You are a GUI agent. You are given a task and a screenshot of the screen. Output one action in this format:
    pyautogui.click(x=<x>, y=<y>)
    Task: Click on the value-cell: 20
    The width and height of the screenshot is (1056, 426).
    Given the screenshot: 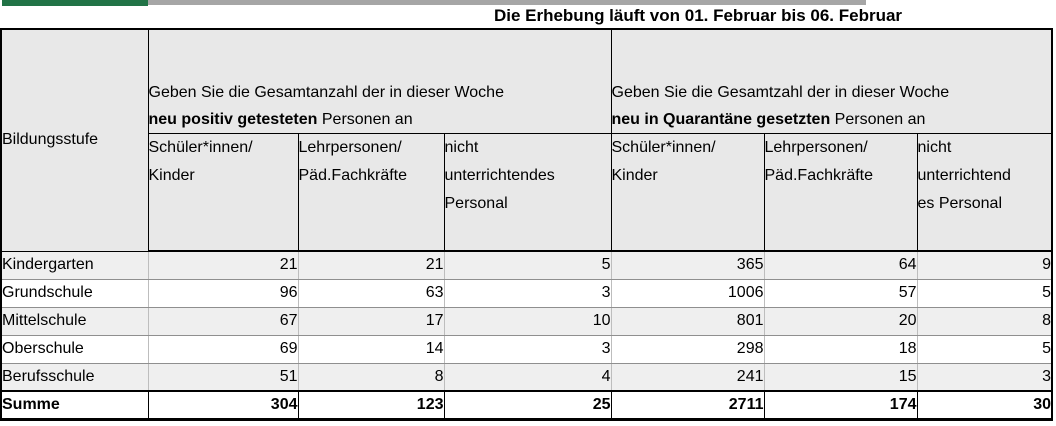 What is the action you would take?
    pyautogui.click(x=841, y=321)
    